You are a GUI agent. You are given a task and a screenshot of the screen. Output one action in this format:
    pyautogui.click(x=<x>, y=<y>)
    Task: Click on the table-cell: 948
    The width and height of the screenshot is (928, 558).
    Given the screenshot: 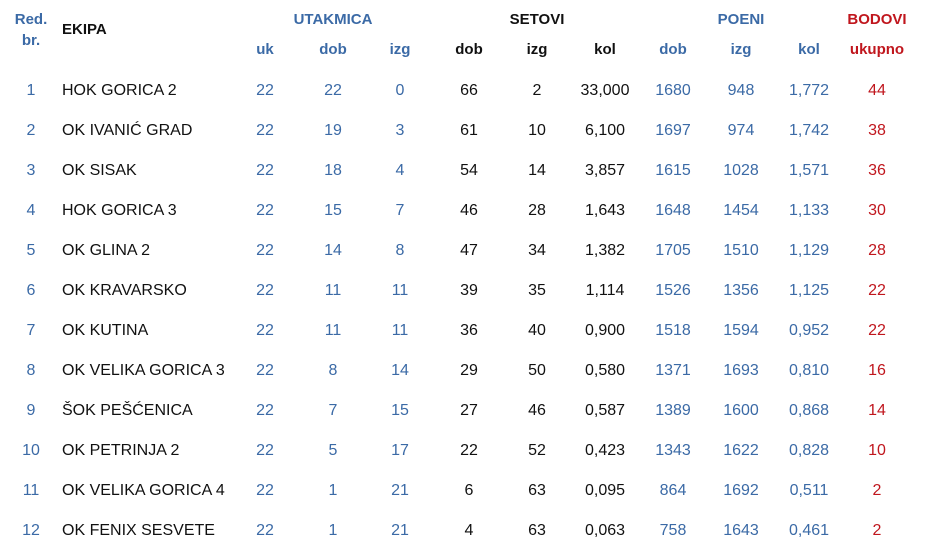 What is the action you would take?
    pyautogui.click(x=741, y=90)
    